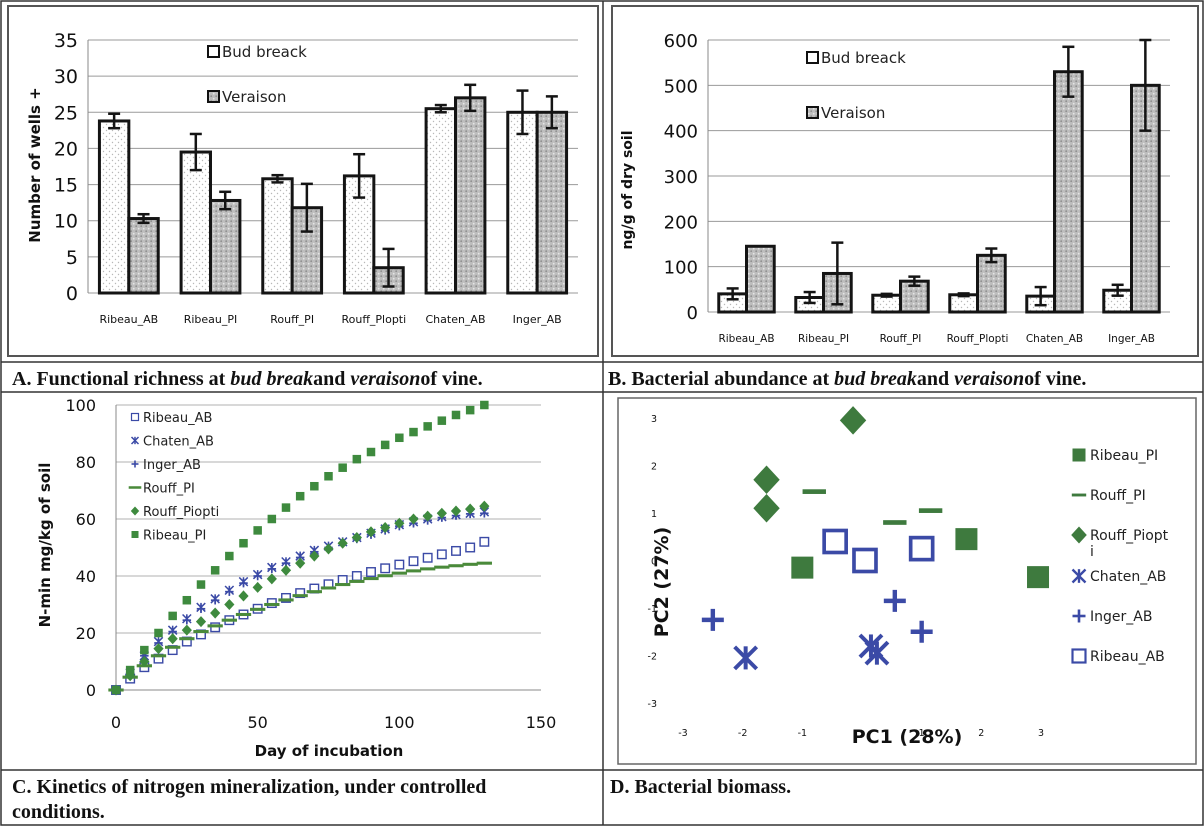 Image resolution: width=1204 pixels, height=826 pixels. Describe the element at coordinates (135, 464) in the screenshot. I see `panel-c-legend-marker-inger-ab` at that location.